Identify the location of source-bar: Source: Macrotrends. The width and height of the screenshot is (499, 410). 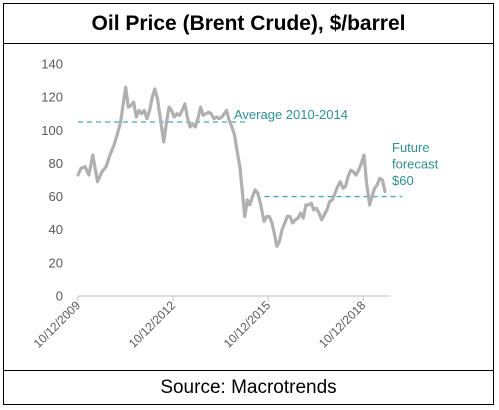
(248, 387).